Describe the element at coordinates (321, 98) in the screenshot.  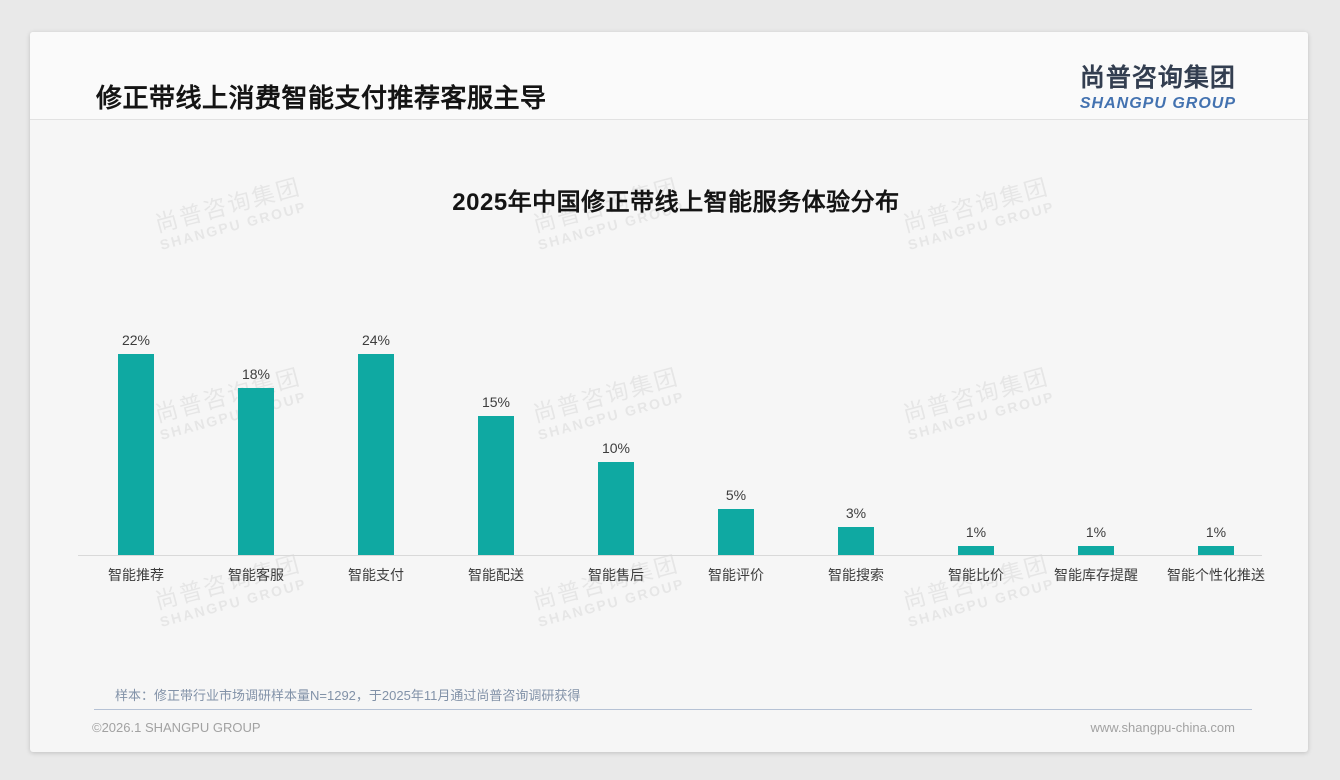
I see `page-title: 修正带线上消费智能支付推荐客服主导` at that location.